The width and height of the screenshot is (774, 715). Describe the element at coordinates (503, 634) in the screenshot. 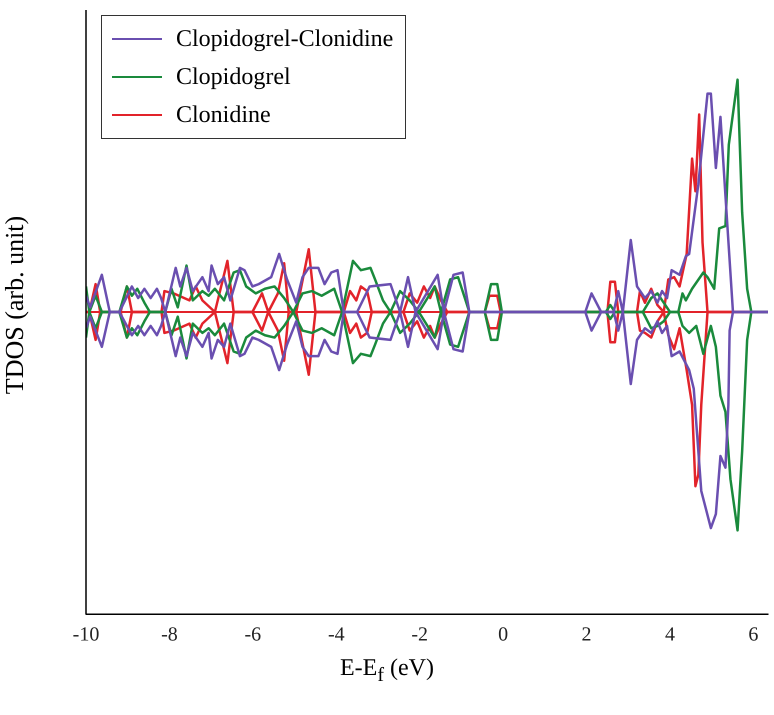

I see `x-tick-label: 0` at that location.